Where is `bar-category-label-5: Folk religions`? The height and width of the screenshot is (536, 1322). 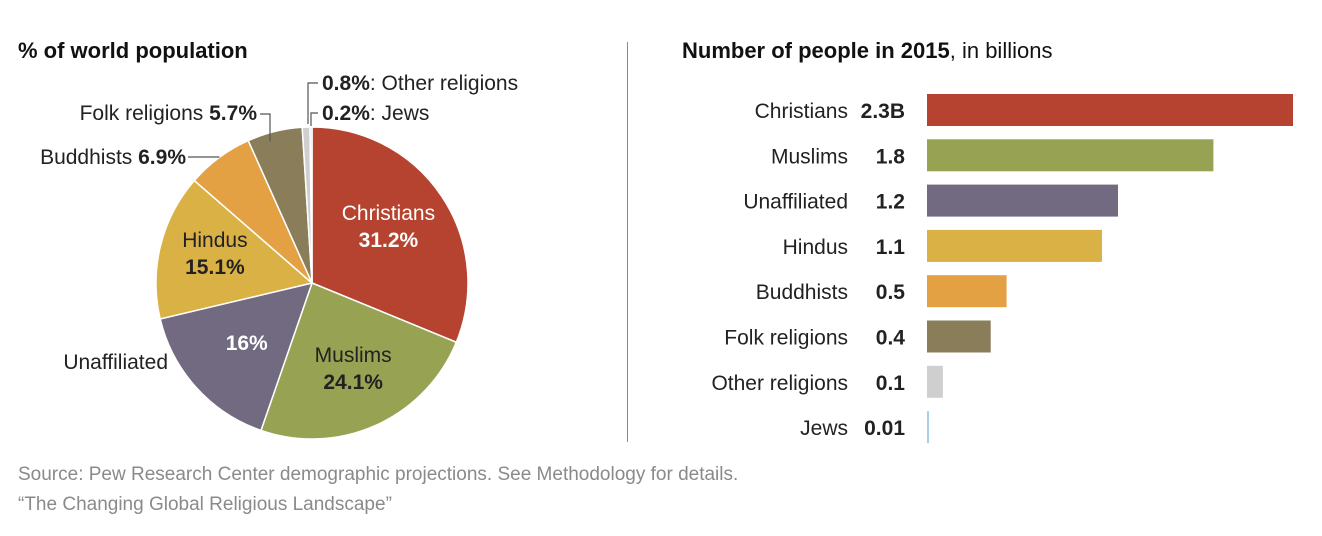
bar-category-label-5: Folk religions is located at coordinates (786, 338).